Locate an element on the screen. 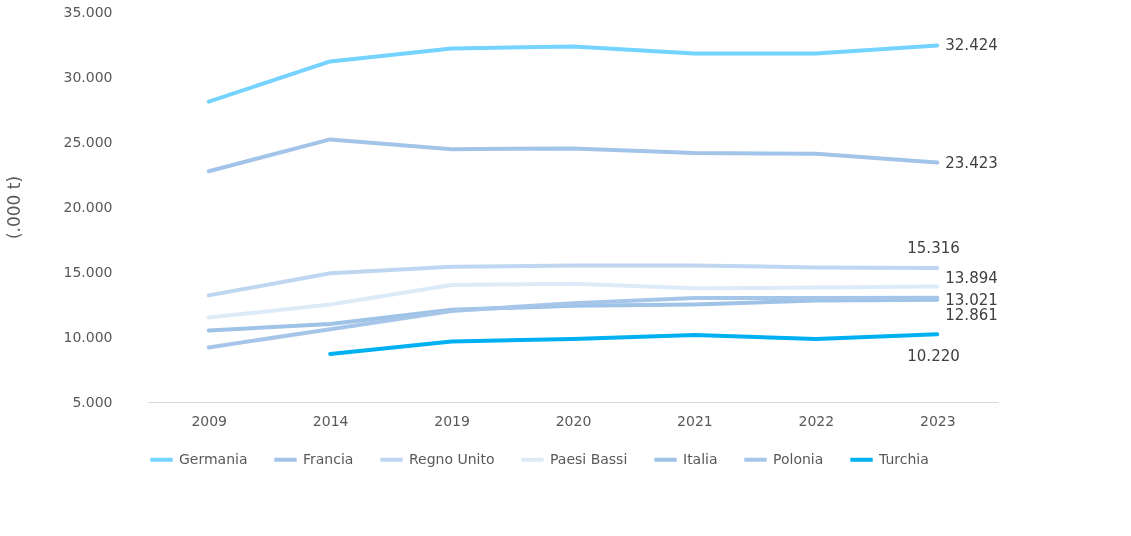  y-tick-label: 10.000 is located at coordinates (88, 336).